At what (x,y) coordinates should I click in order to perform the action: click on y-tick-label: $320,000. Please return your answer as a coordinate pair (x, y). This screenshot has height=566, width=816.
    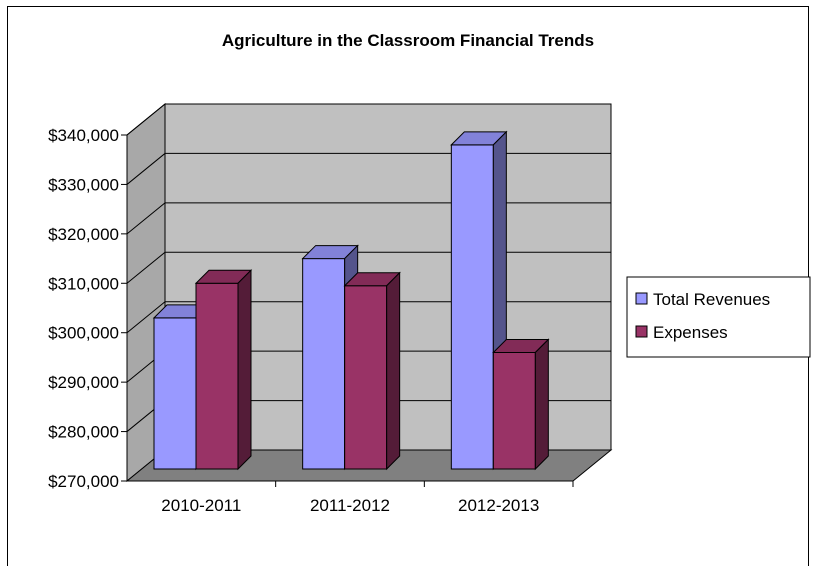
    Looking at the image, I should click on (83, 234).